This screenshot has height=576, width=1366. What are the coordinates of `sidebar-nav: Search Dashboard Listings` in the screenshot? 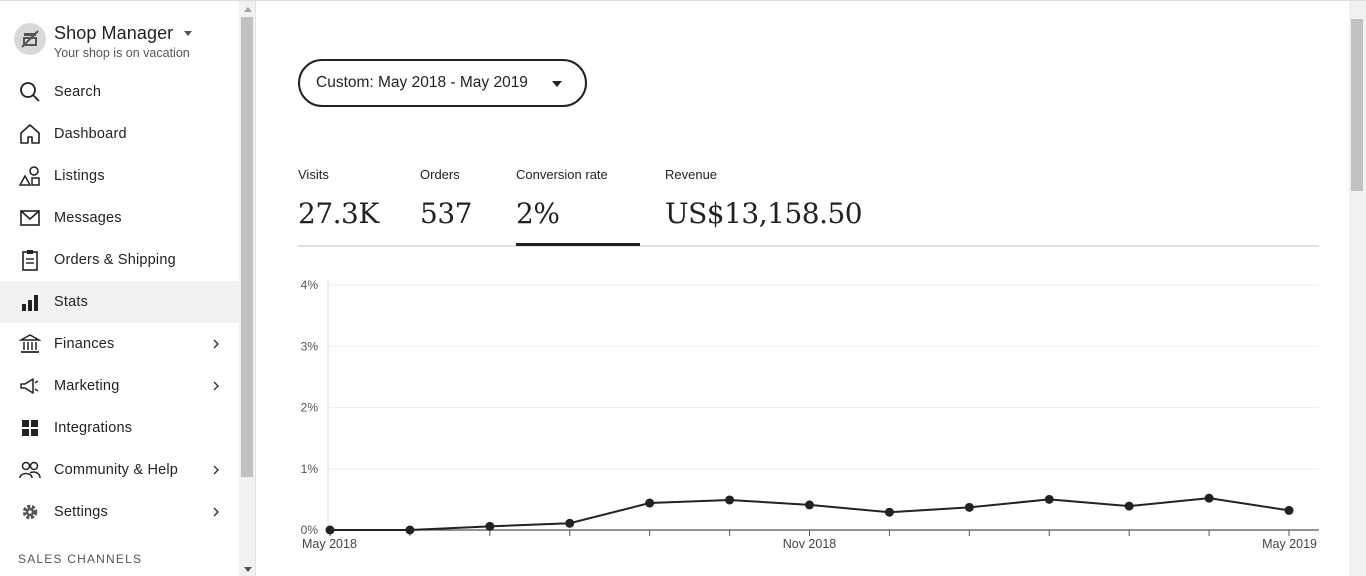 It's located at (119, 302).